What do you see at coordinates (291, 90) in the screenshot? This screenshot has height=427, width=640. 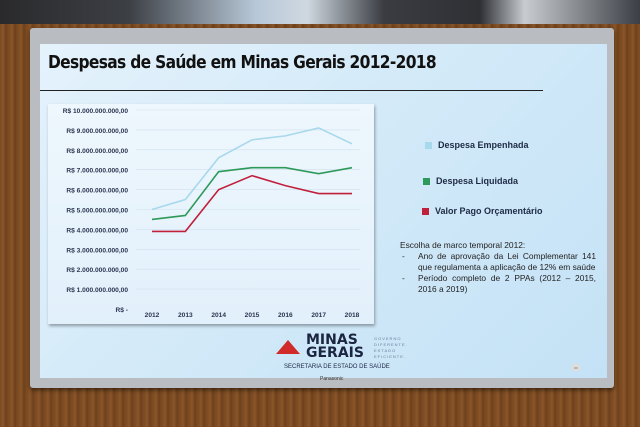 I see `title-underline` at bounding box center [291, 90].